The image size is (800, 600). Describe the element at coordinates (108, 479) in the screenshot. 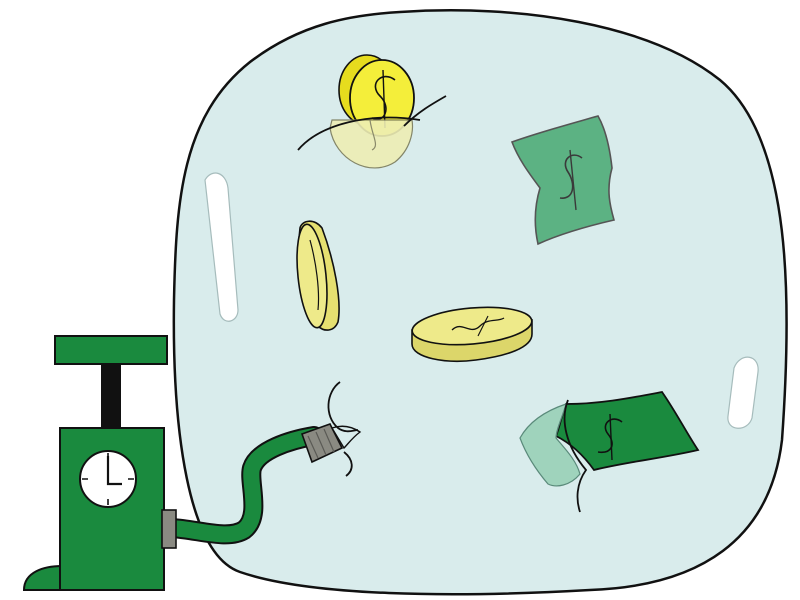

I see `pressure-gauge-icon` at that location.